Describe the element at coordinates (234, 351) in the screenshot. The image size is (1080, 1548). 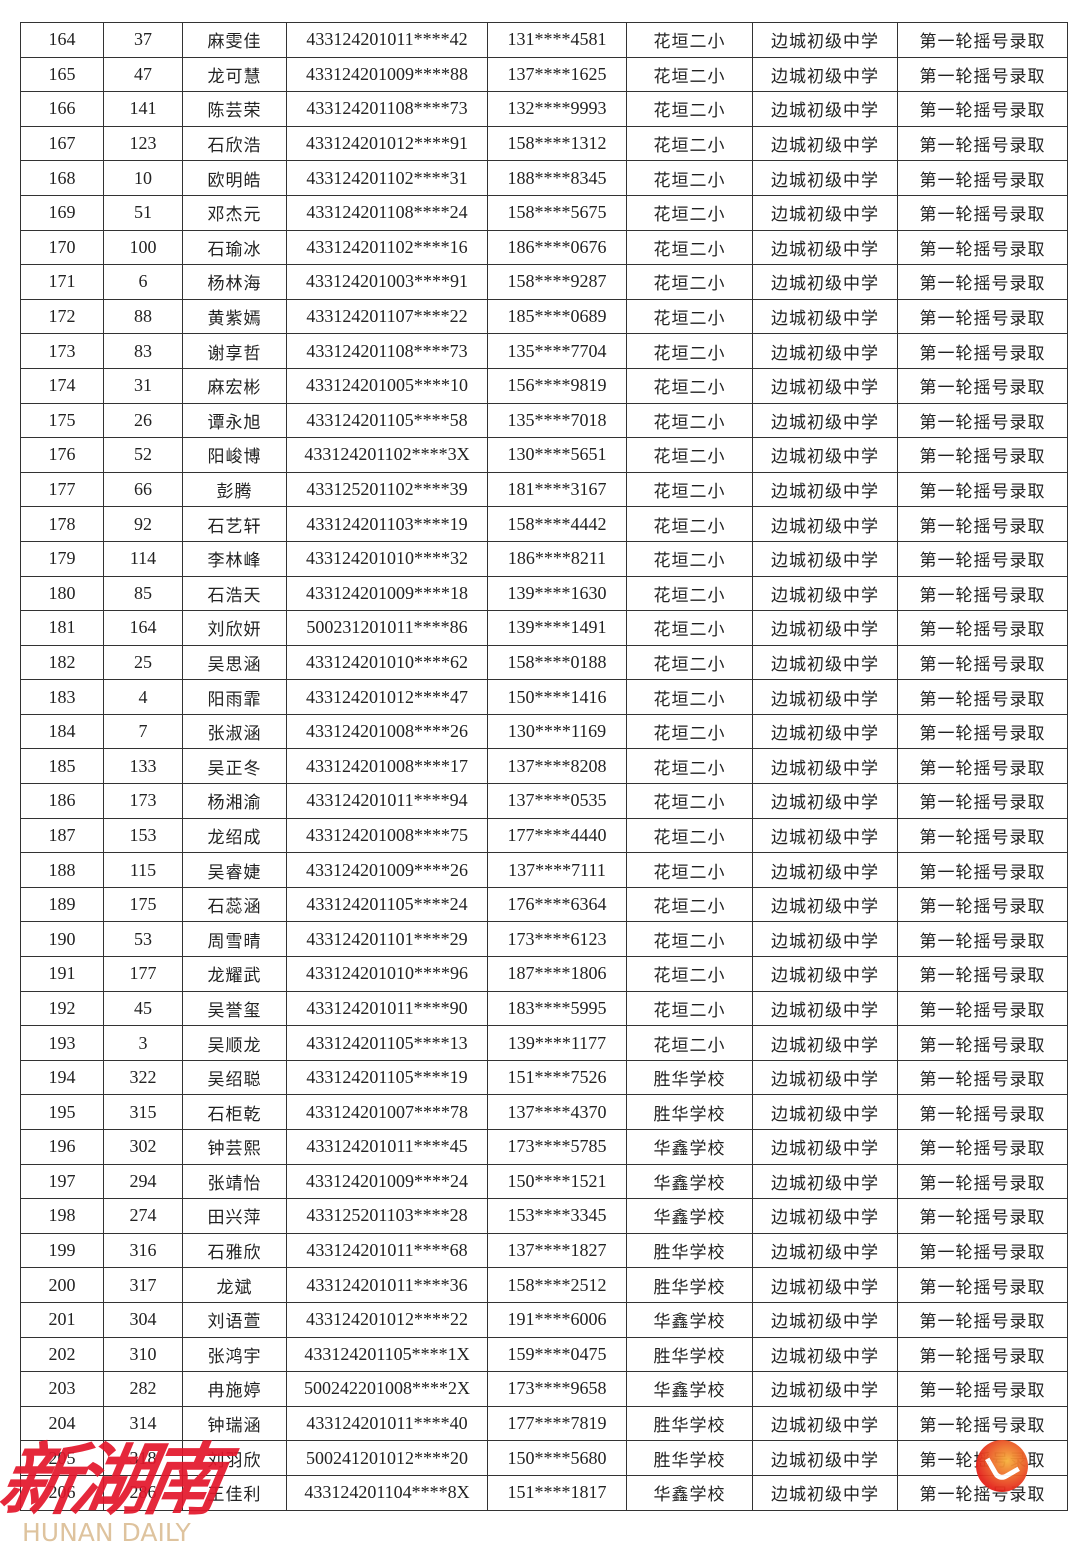
I see `student-name-cell: 谢享哲` at that location.